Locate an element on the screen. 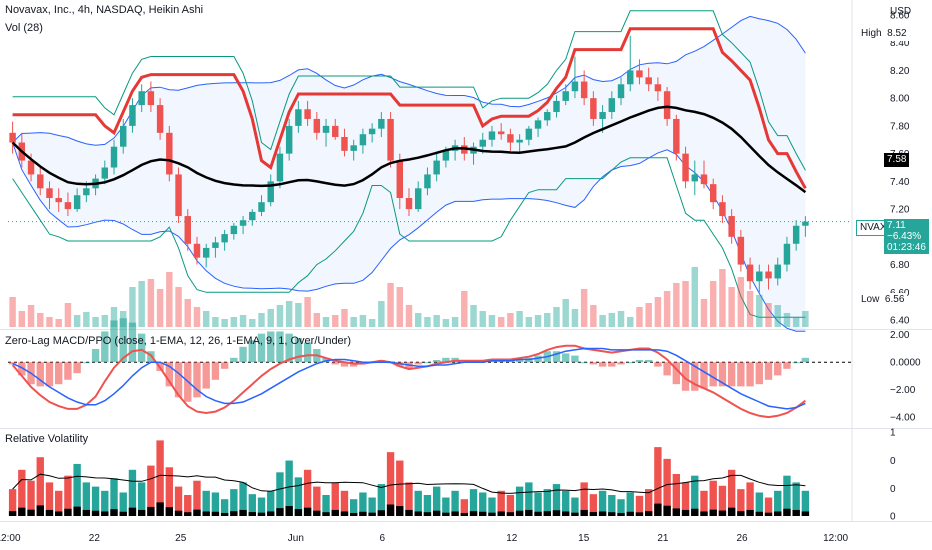 The width and height of the screenshot is (932, 550). time-tick-label: 21 is located at coordinates (663, 538).